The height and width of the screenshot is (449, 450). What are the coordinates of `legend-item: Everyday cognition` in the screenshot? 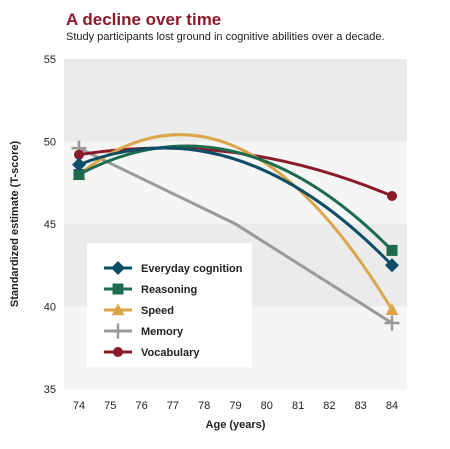 It's located at (173, 268).